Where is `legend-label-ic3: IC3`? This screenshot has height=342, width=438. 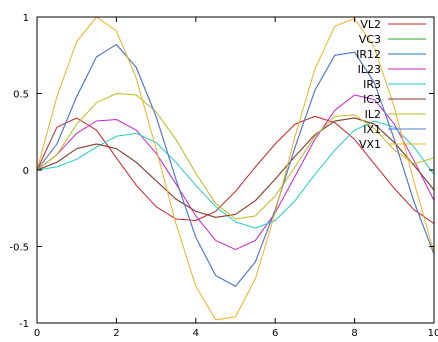 legend-label-ic3: IC3 is located at coordinates (372, 99).